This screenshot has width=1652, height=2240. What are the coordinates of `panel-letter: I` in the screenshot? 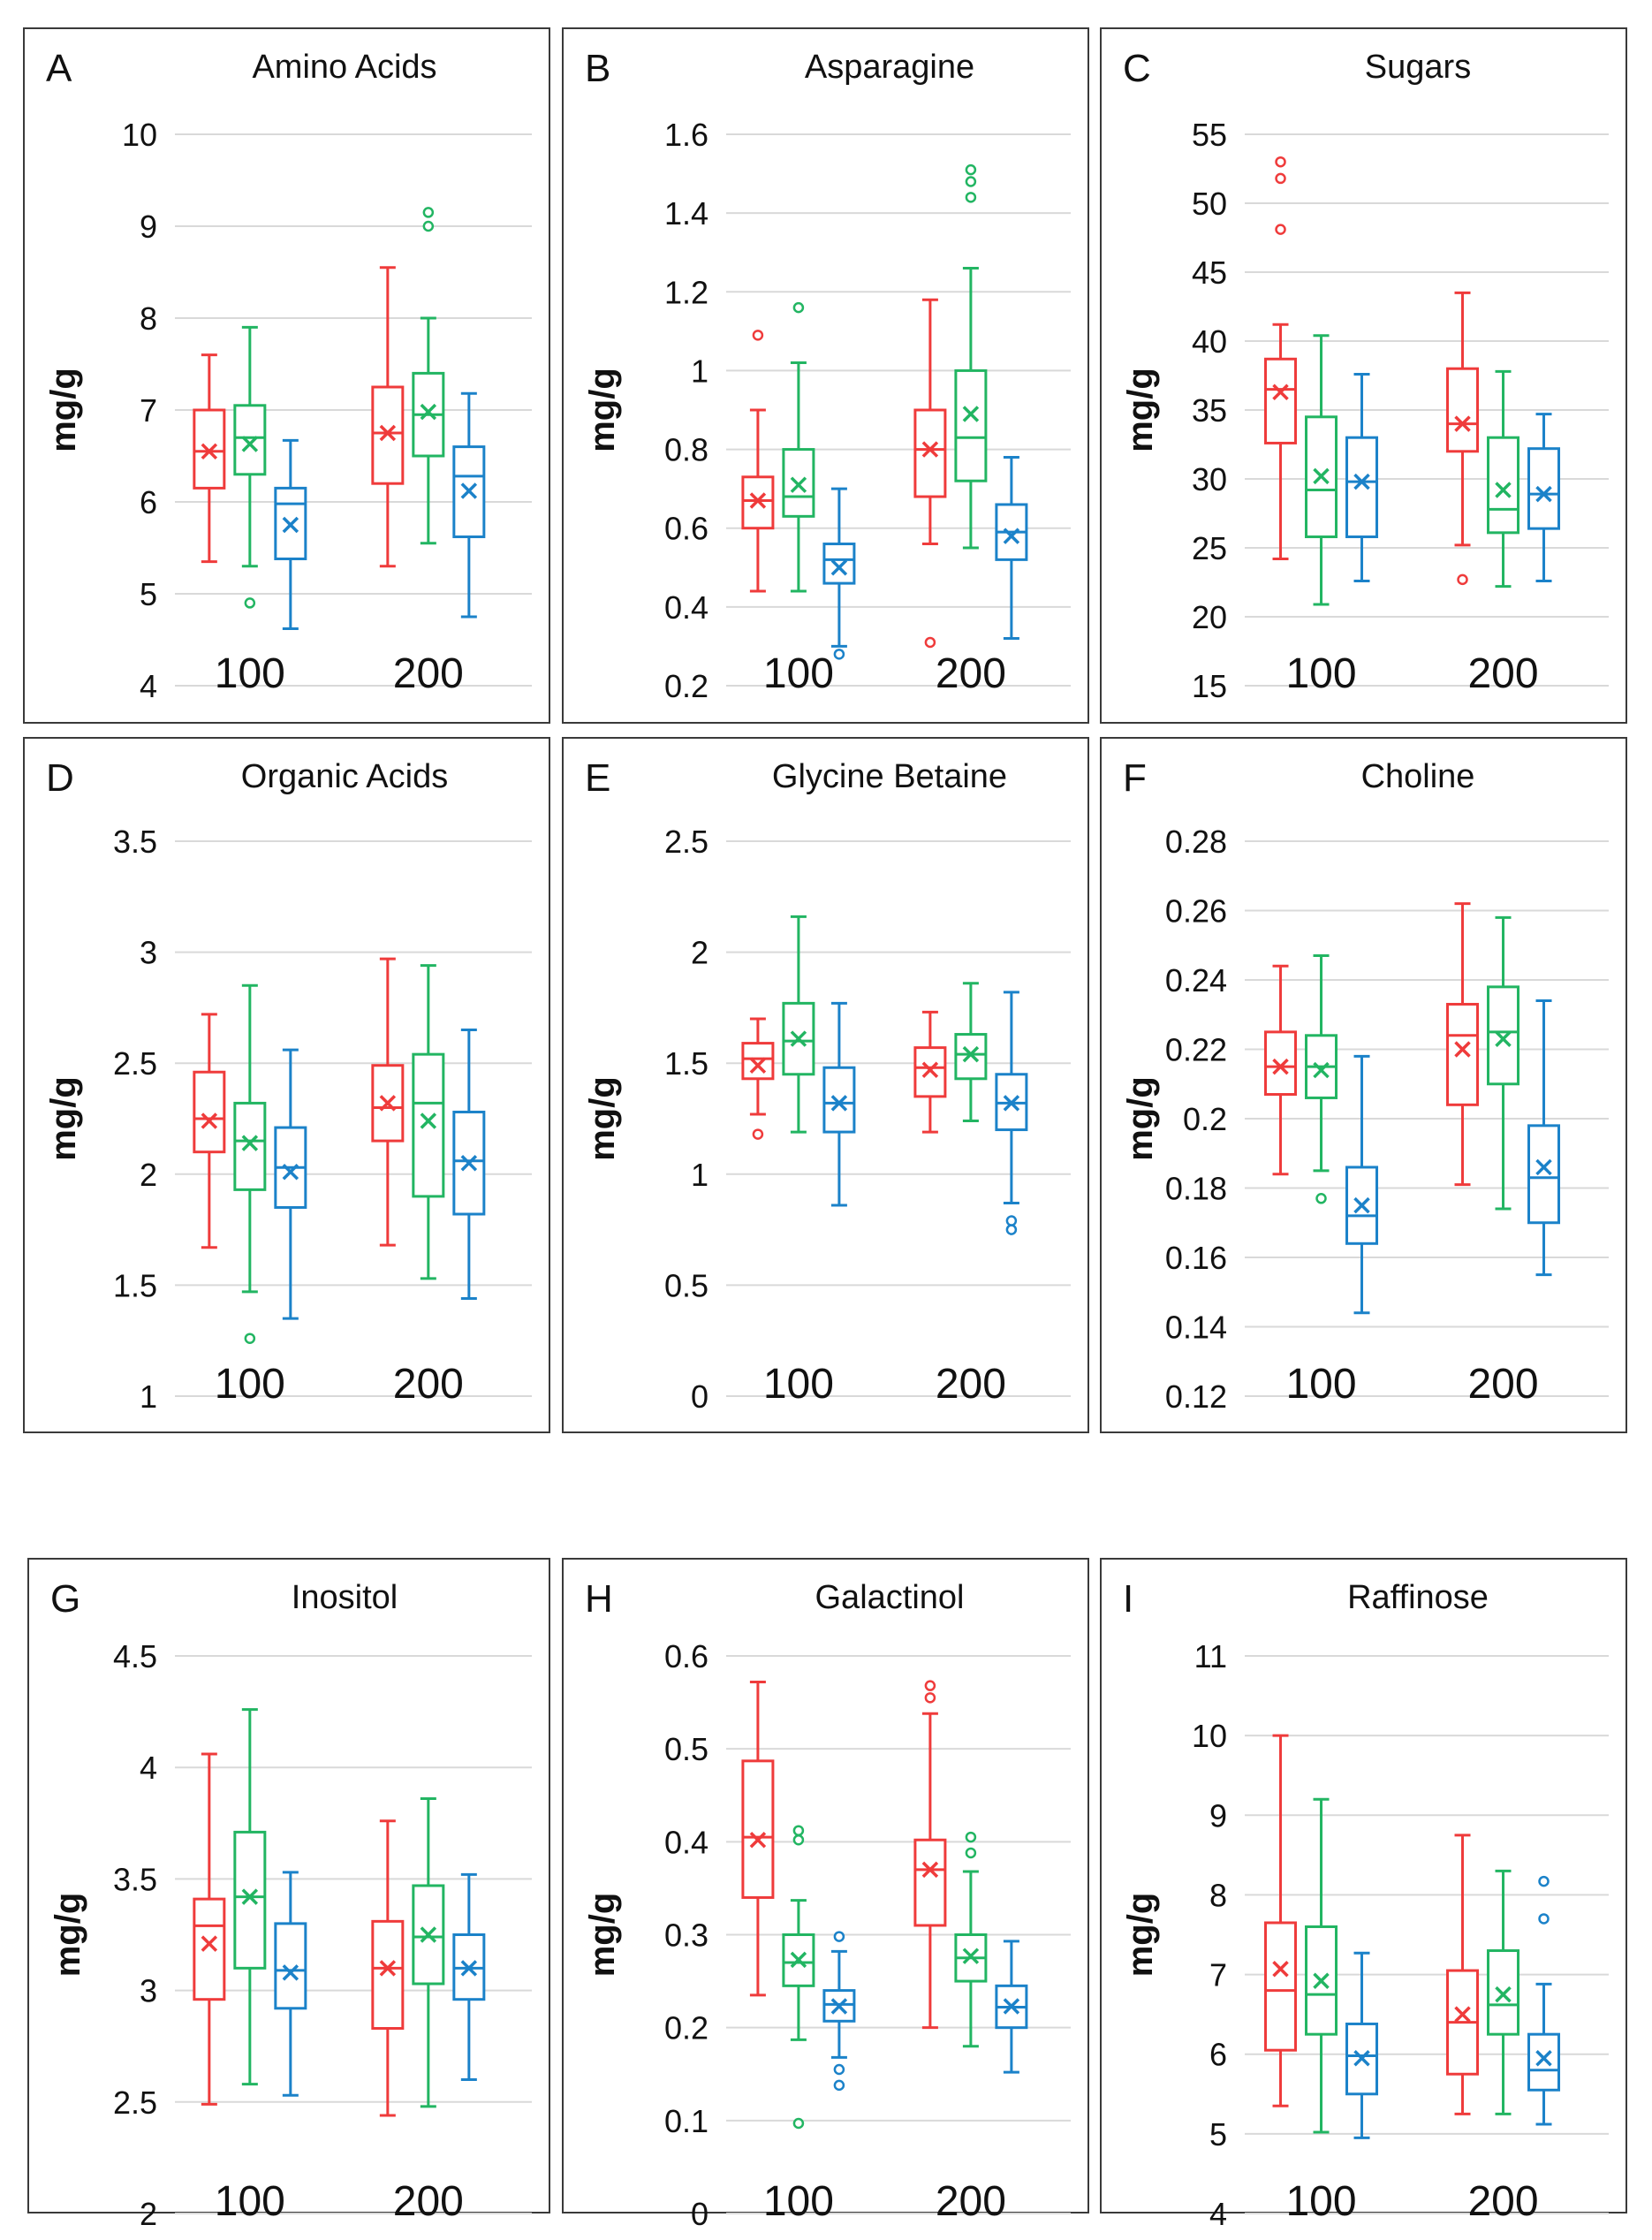 It's located at (1128, 1599).